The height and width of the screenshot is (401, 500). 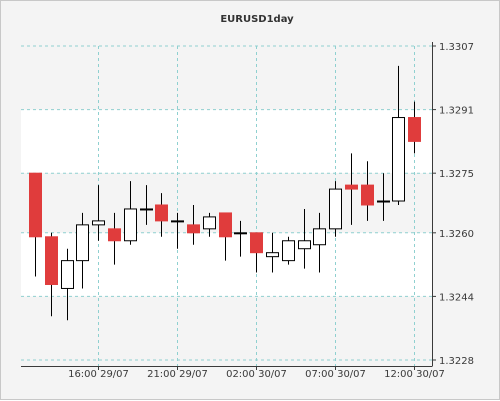 What do you see at coordinates (257, 19) in the screenshot?
I see `chart-title: EURUSD1day` at bounding box center [257, 19].